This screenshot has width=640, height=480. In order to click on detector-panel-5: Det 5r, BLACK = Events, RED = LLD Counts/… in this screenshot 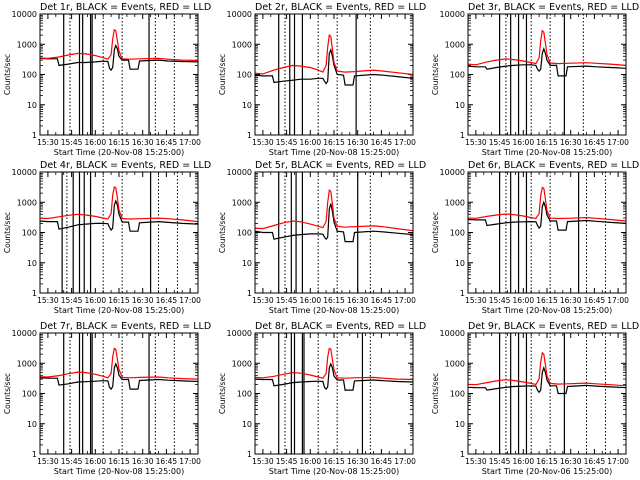, I will do `click(322, 237)`.